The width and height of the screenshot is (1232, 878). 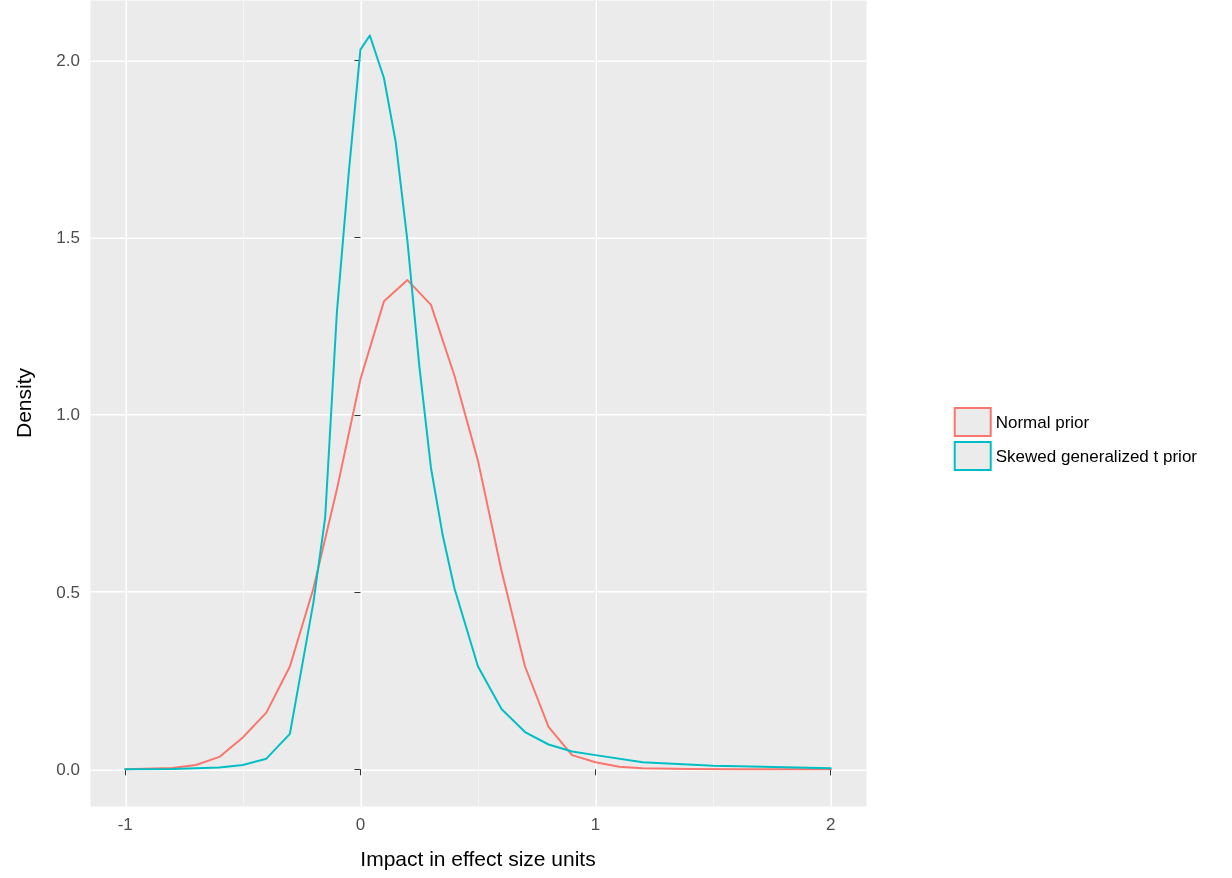 I want to click on y-tick-label: 0.0, so click(x=68, y=769).